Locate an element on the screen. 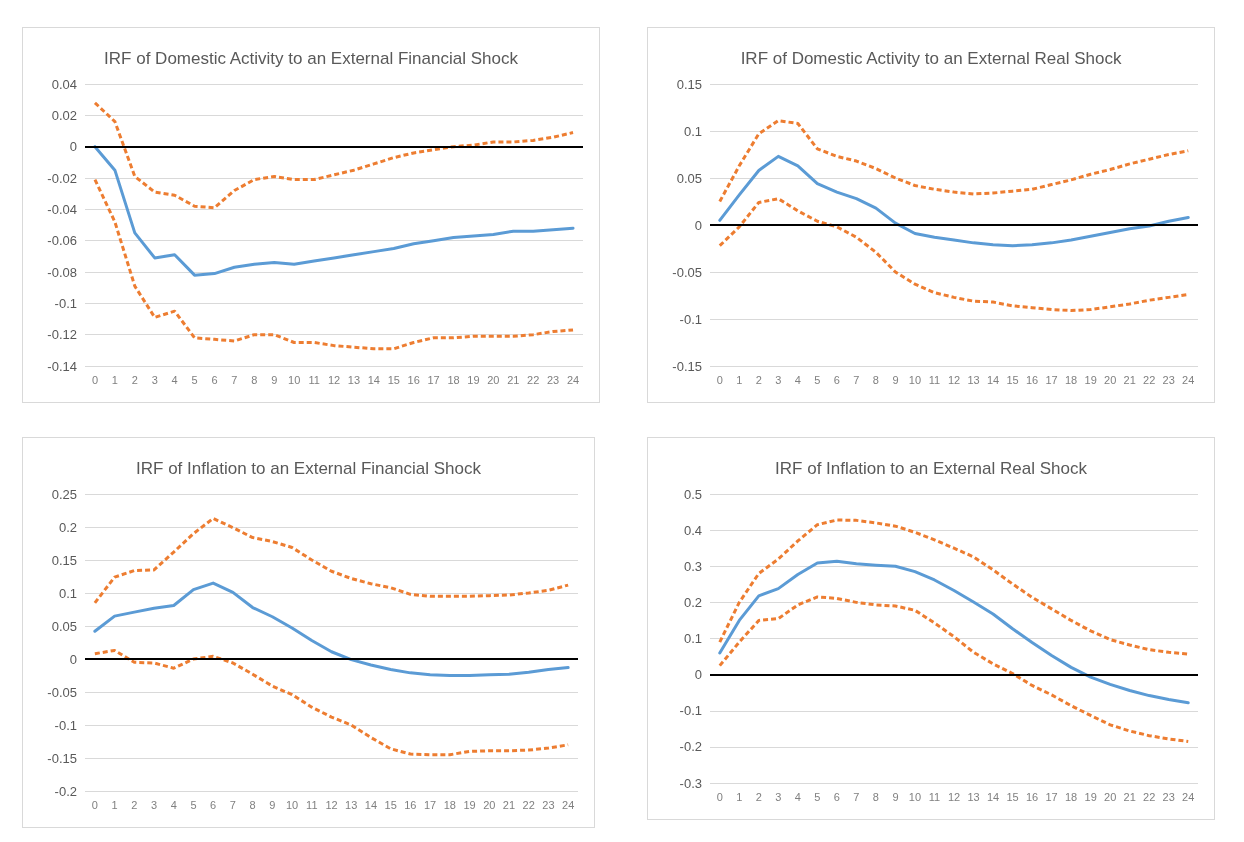 This screenshot has height=842, width=1244. y-tick-label: 0.04 is located at coordinates (64, 84).